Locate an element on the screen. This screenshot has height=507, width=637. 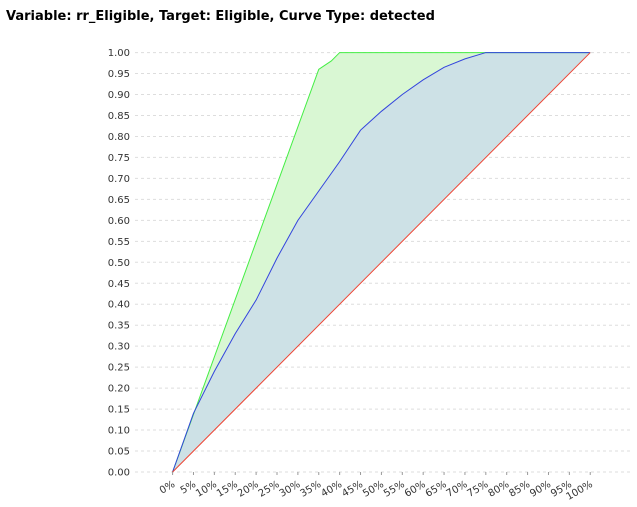
y-tick-label: 0.05 is located at coordinates (119, 452).